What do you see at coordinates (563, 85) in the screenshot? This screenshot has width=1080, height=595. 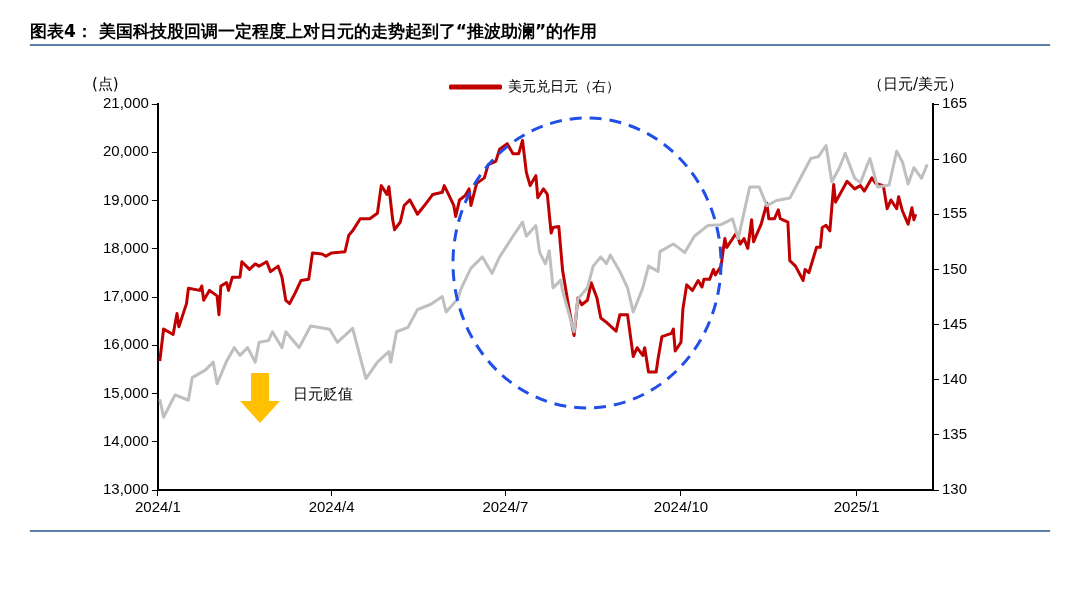 I see `legend-label: 美元兑日元（右）` at bounding box center [563, 85].